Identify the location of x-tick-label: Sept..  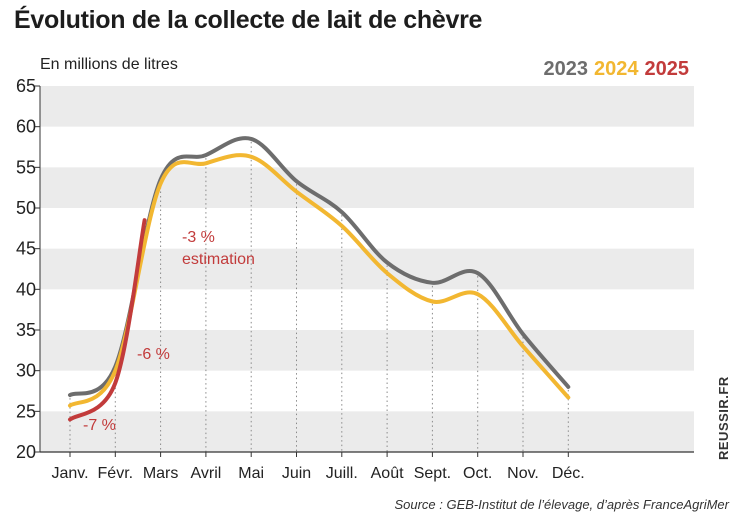
(432, 473).